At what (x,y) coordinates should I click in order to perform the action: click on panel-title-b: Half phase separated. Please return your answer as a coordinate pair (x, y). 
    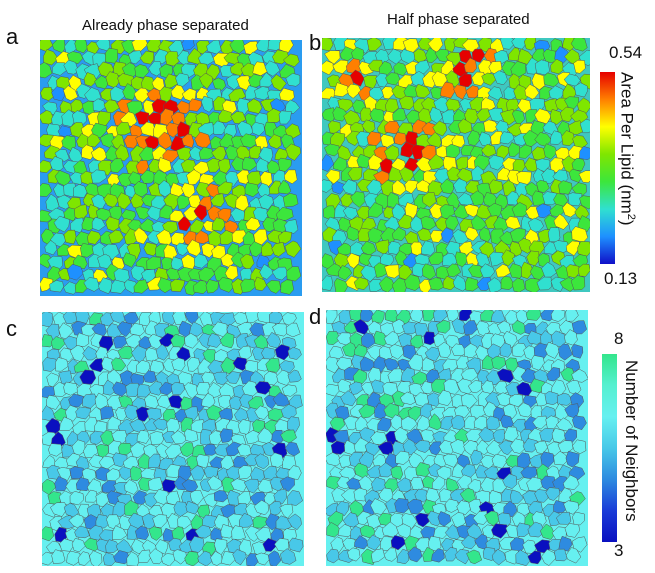
    Looking at the image, I should click on (458, 19).